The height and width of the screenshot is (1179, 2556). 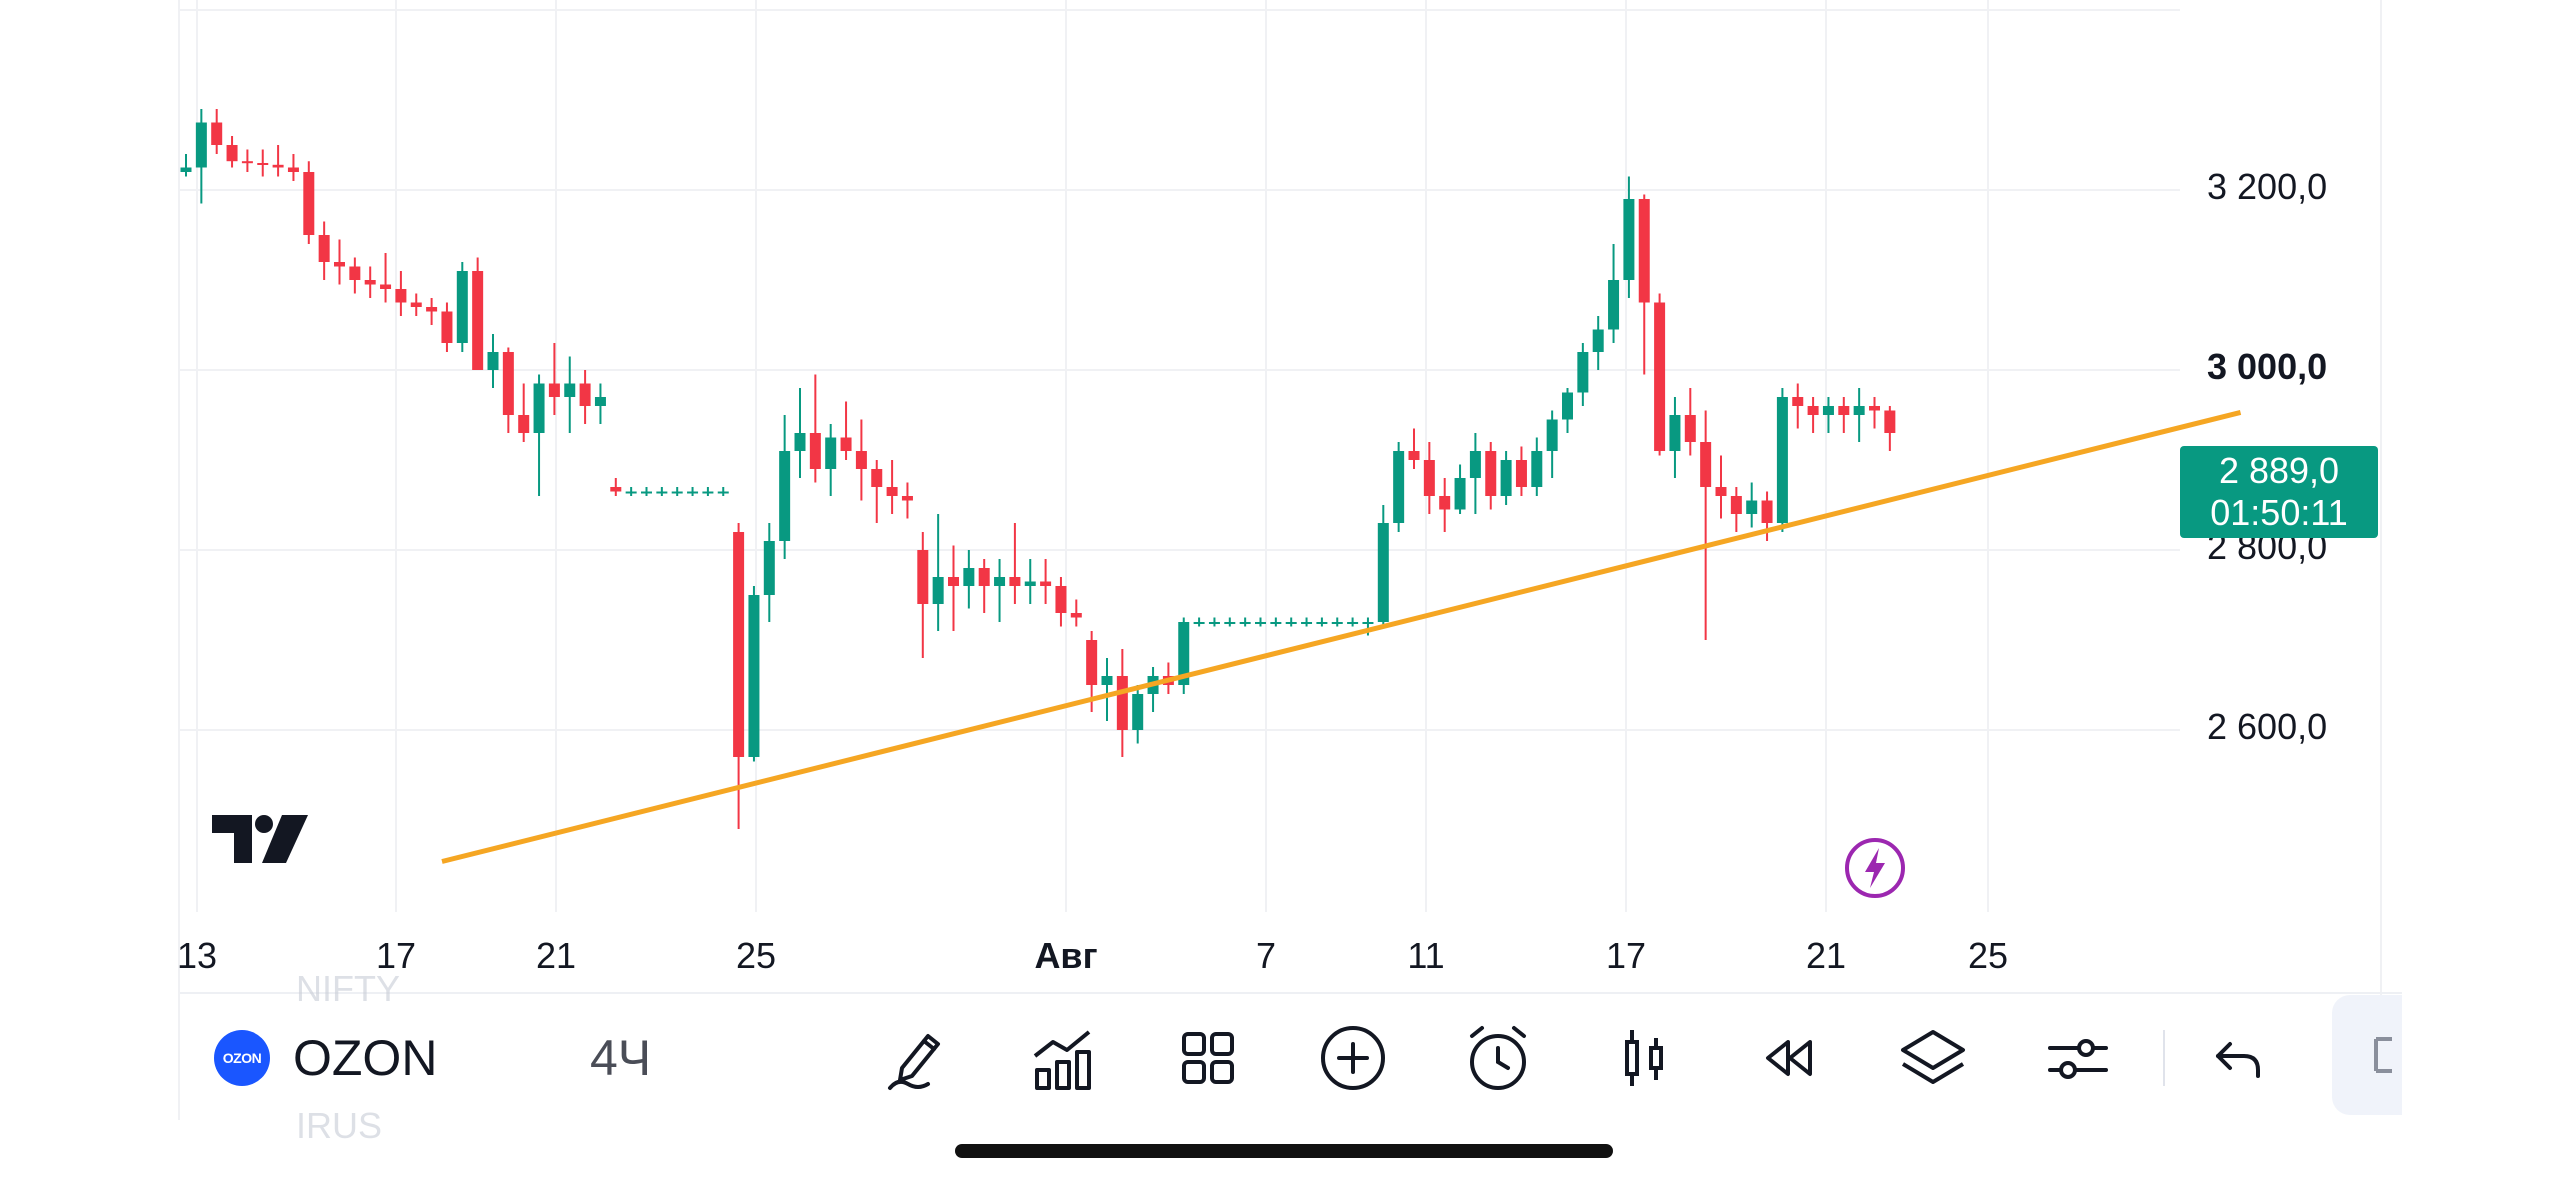 What do you see at coordinates (2267, 726) in the screenshot?
I see `price-tick-2600: 2 600,0` at bounding box center [2267, 726].